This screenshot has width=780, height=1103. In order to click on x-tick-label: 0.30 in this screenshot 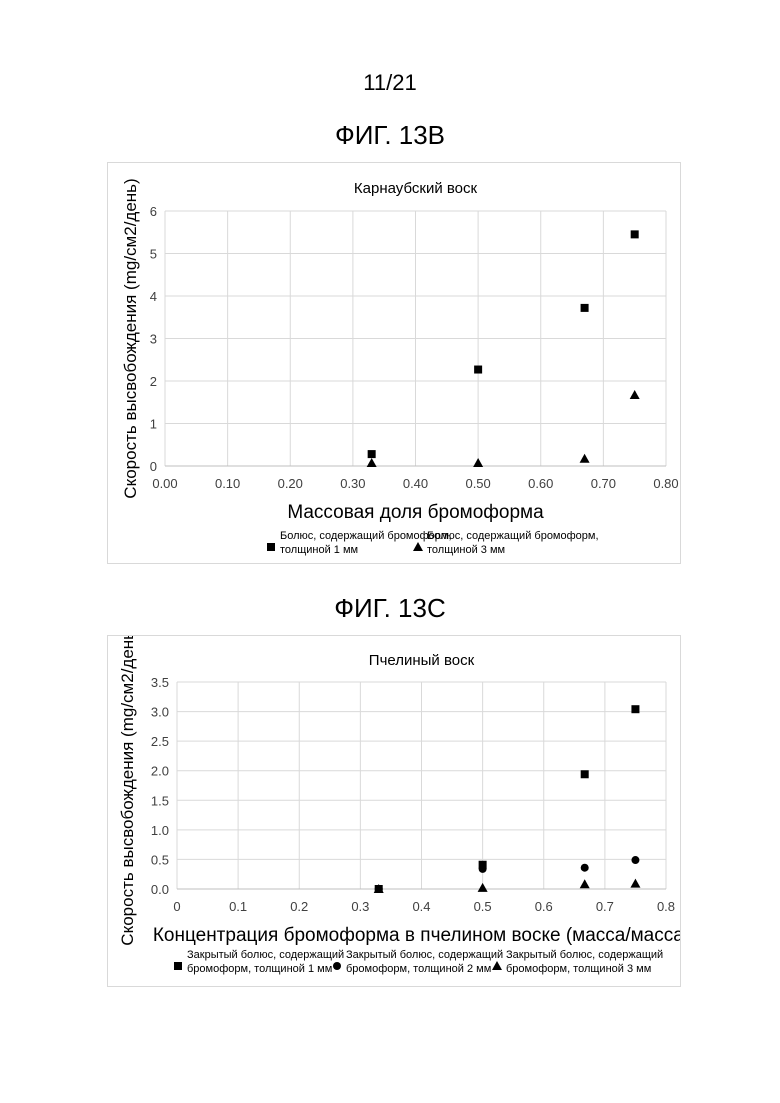, I will do `click(352, 483)`.